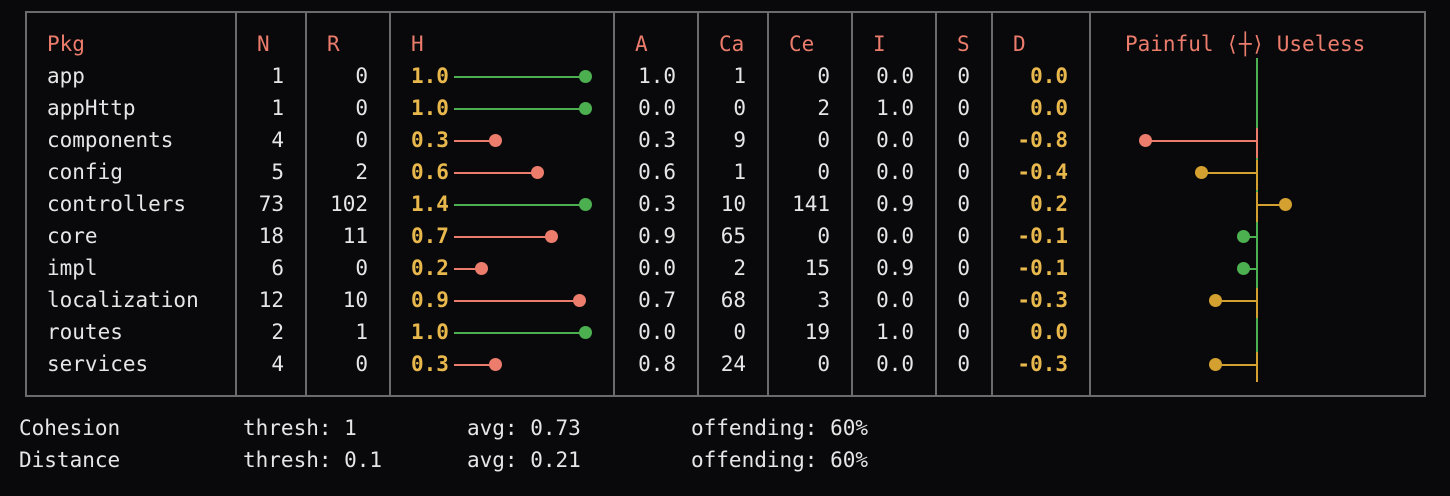 Image resolution: width=1450 pixels, height=496 pixels. I want to click on cell-a: 0.3, so click(657, 204).